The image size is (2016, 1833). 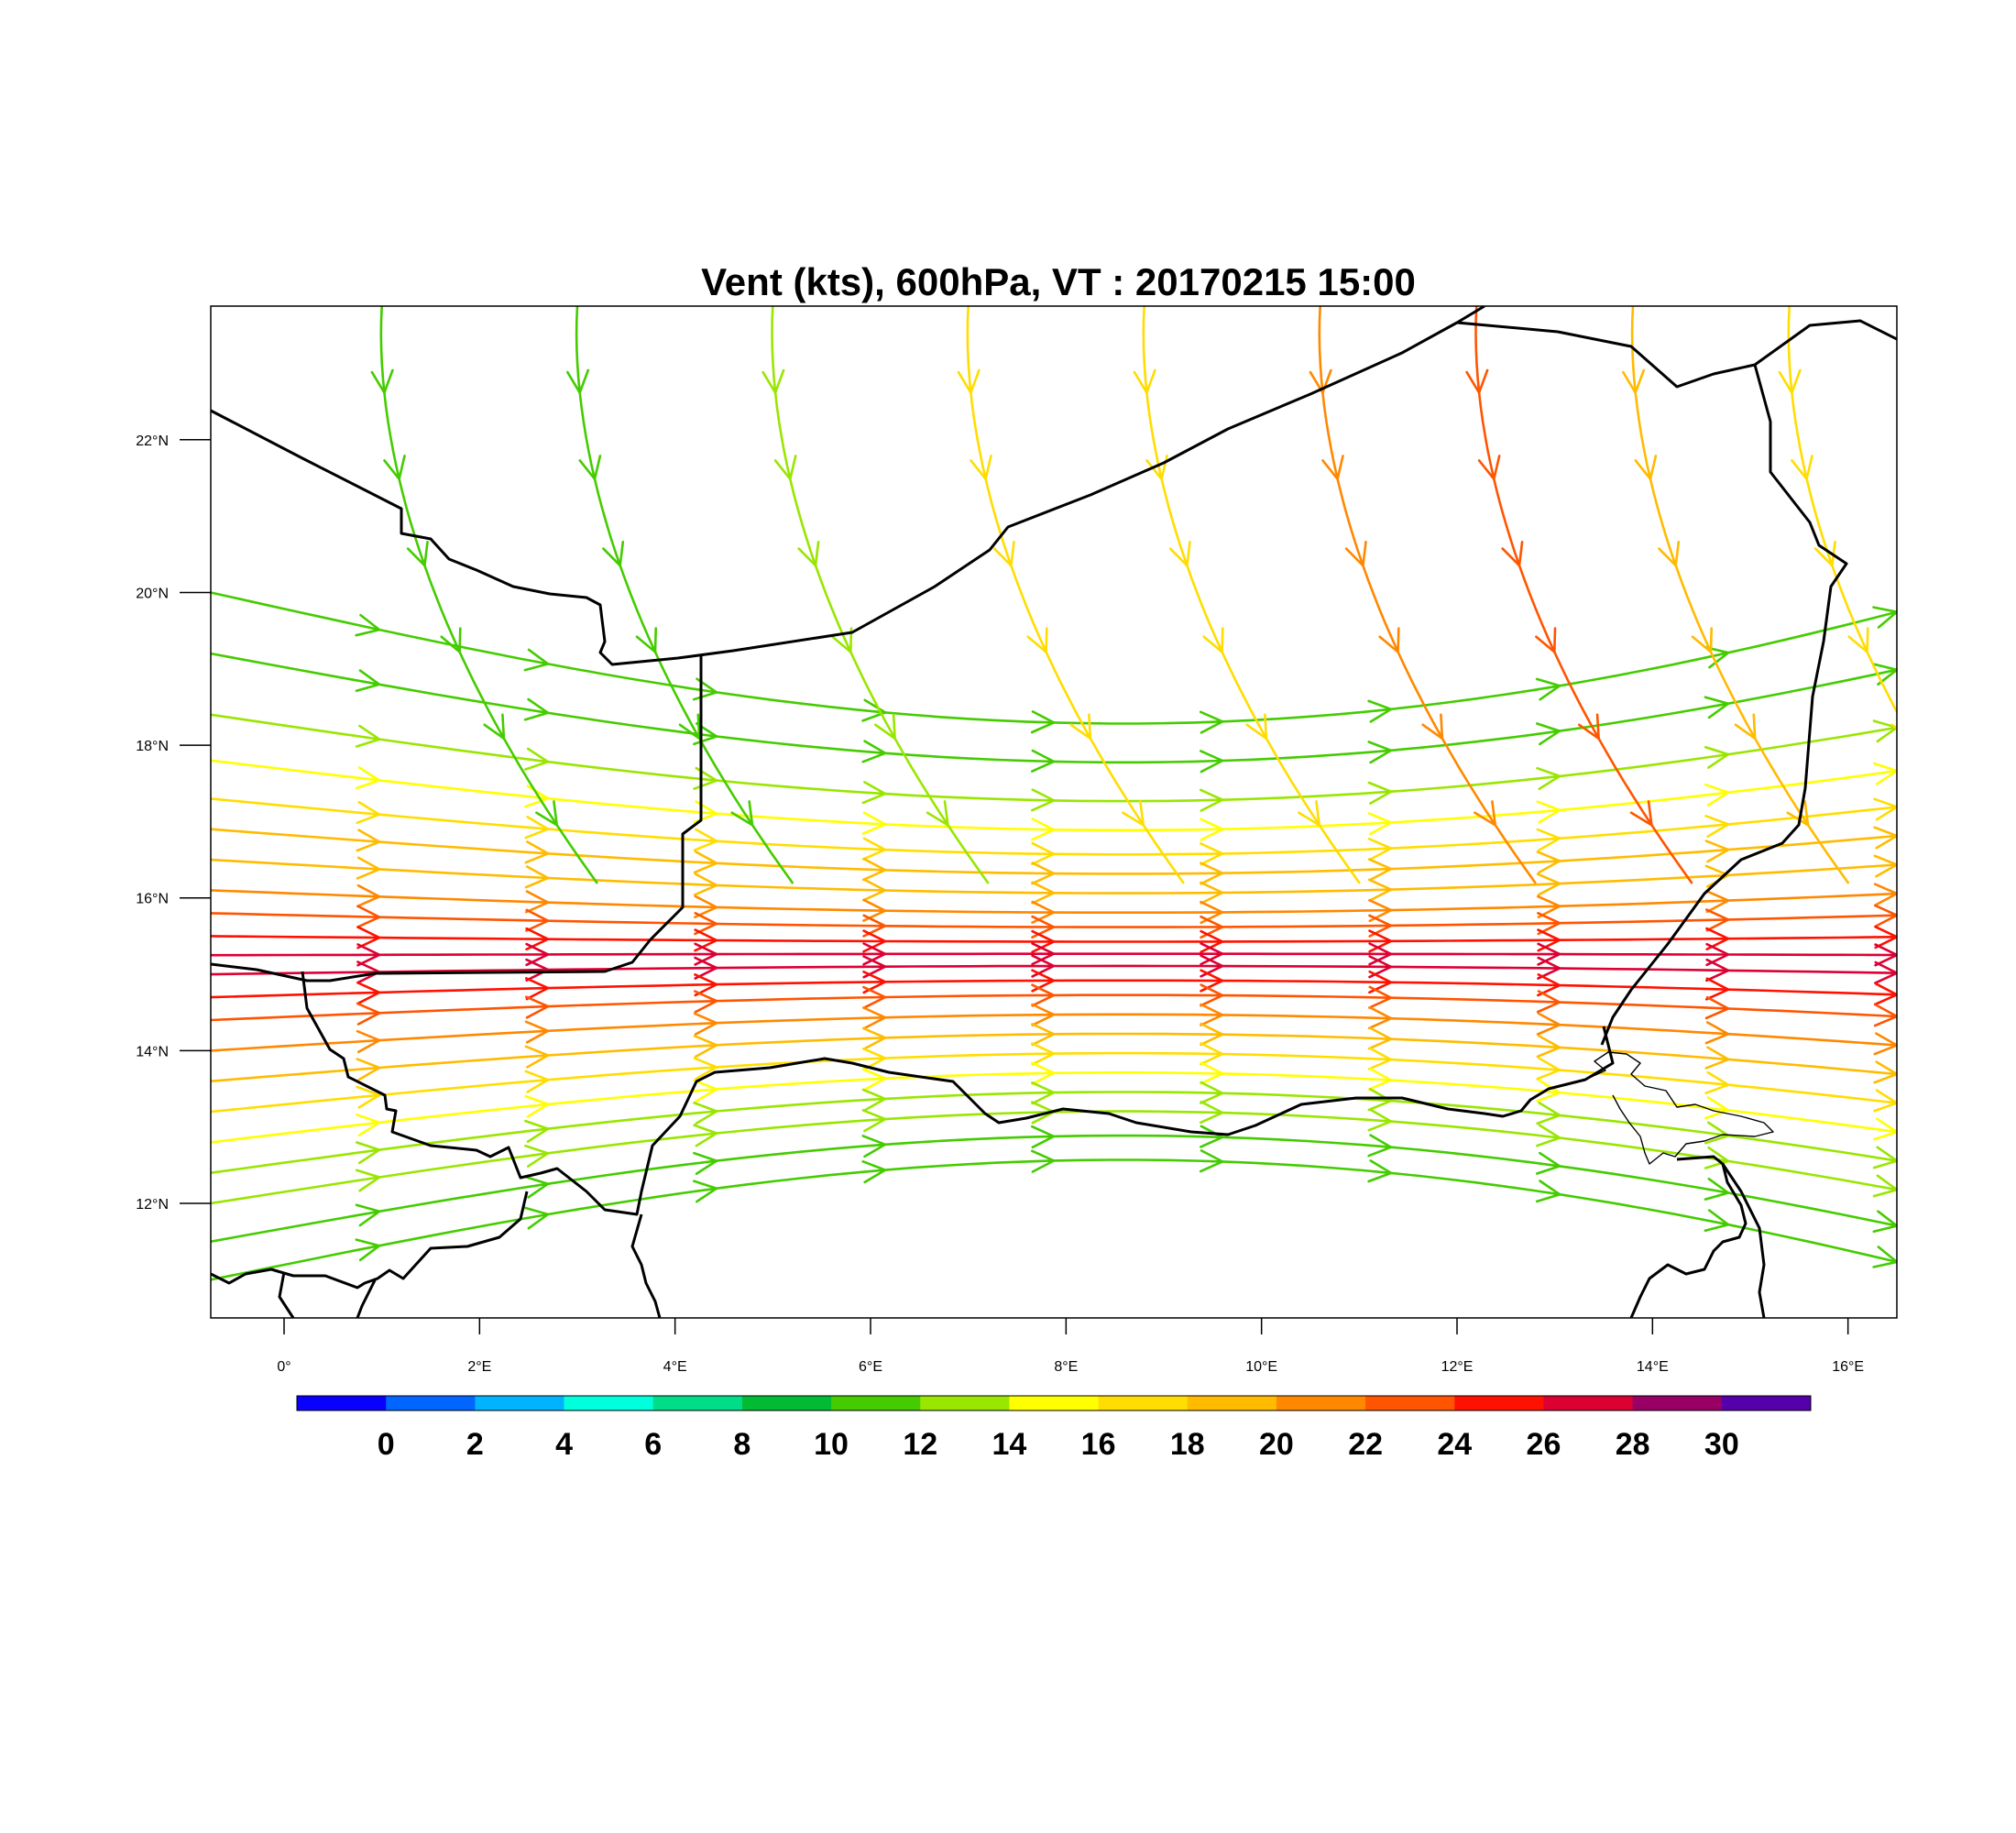 I want to click on lat-tick-label: 16°N, so click(x=152, y=899).